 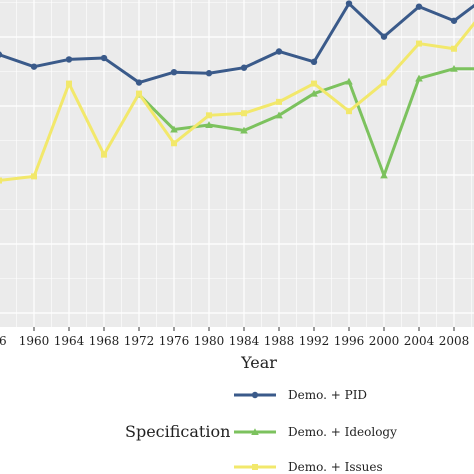 What do you see at coordinates (177, 431) in the screenshot?
I see `legend-title: Specification` at bounding box center [177, 431].